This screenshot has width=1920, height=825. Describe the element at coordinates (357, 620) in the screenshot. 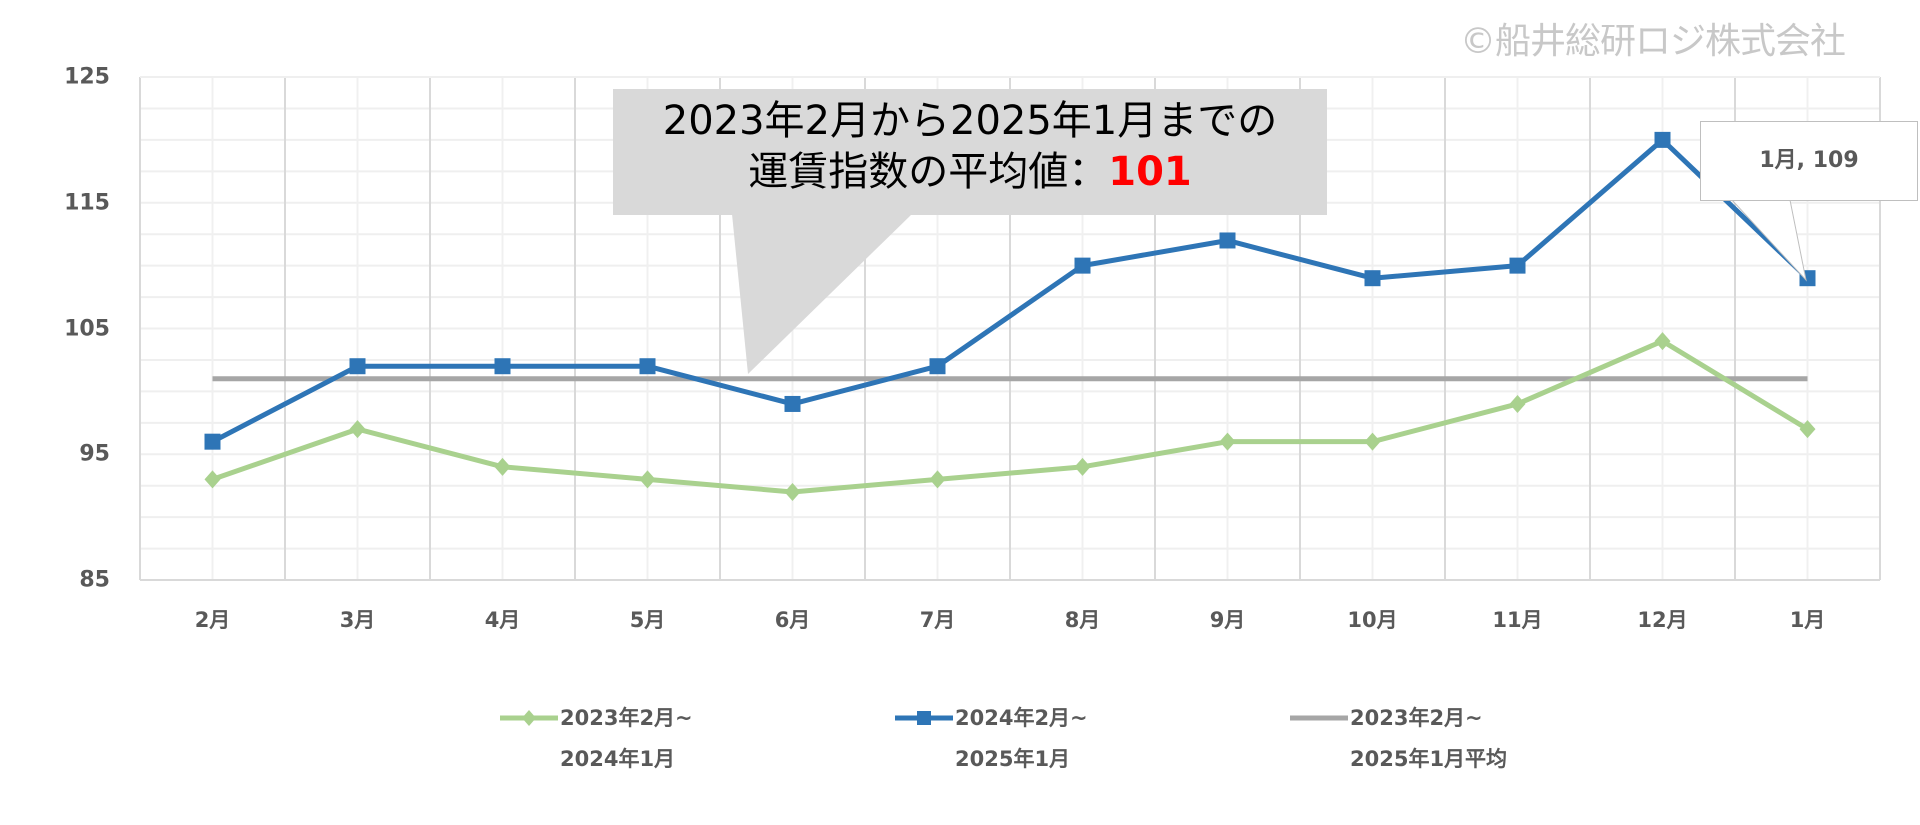

I see `x-tick-label: 3月` at that location.